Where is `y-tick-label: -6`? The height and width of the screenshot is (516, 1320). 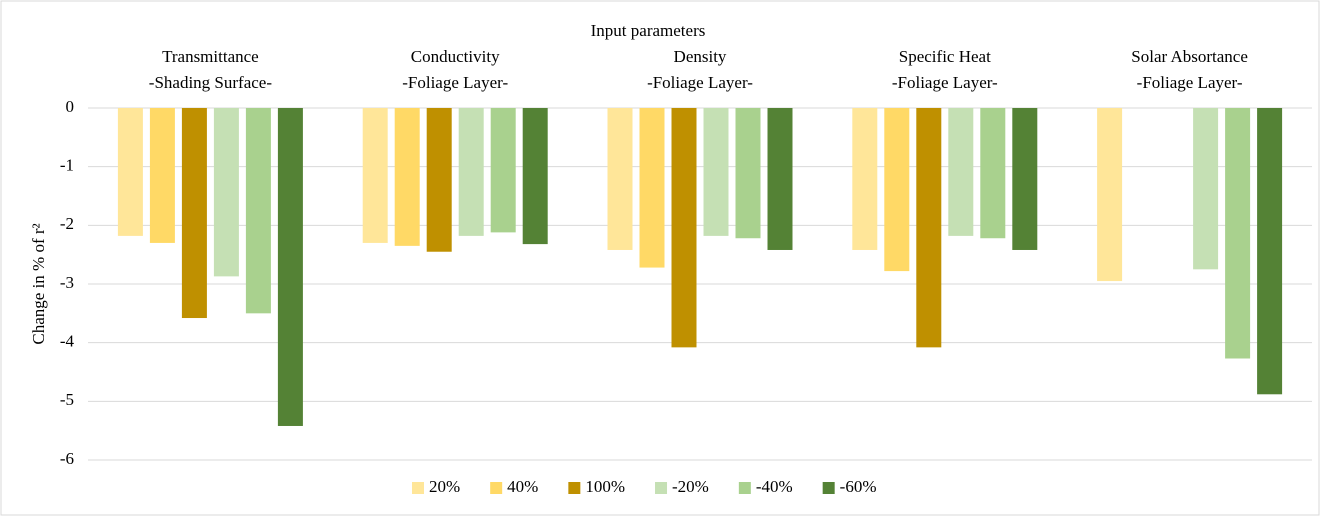 y-tick-label: -6 is located at coordinates (67, 458).